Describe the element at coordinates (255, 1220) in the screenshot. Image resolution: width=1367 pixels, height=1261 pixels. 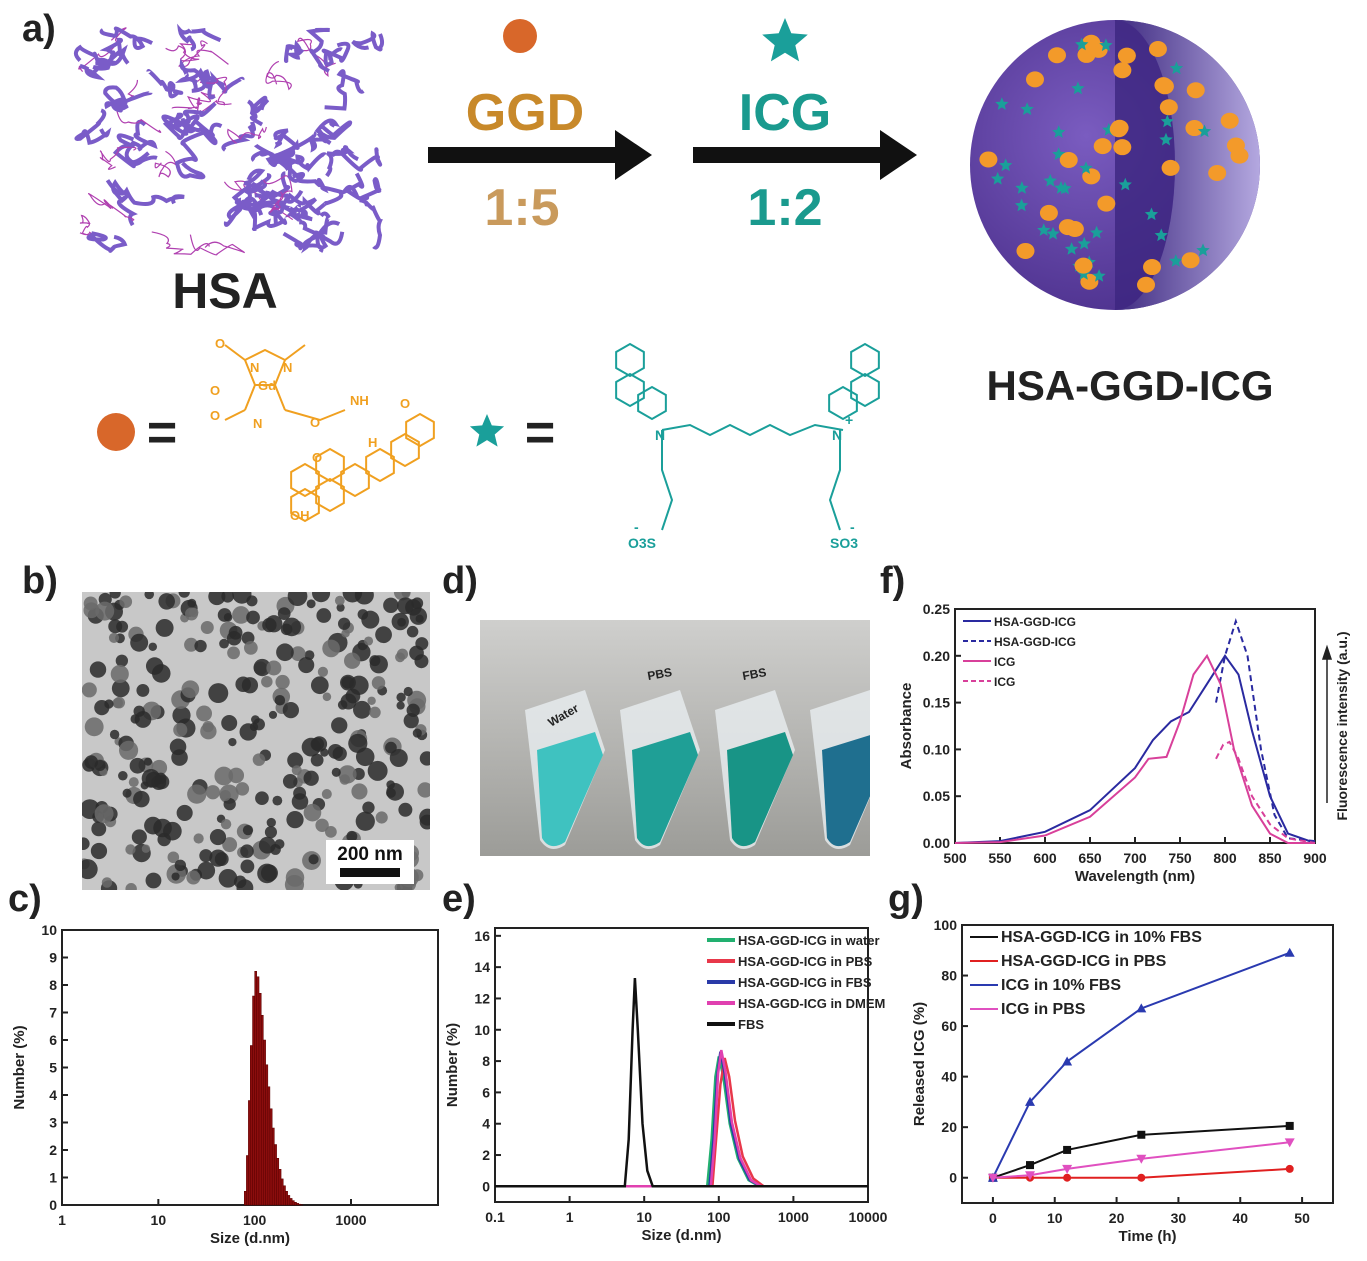
I see `x-tick-label: 100` at that location.